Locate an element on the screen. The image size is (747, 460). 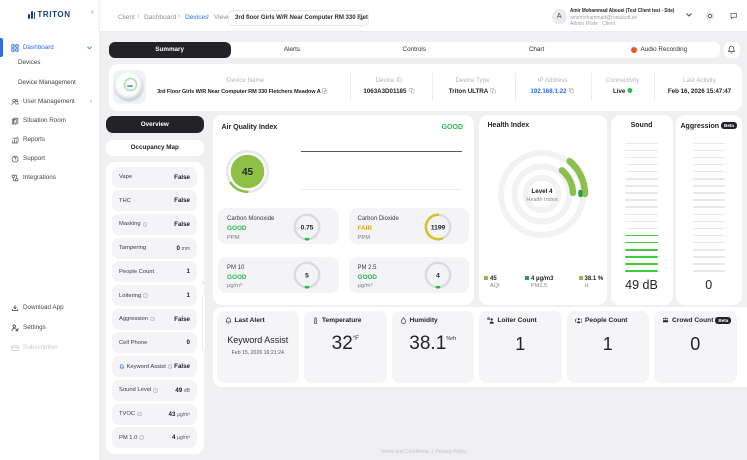
svg-text: 4 is located at coordinates (438, 276).